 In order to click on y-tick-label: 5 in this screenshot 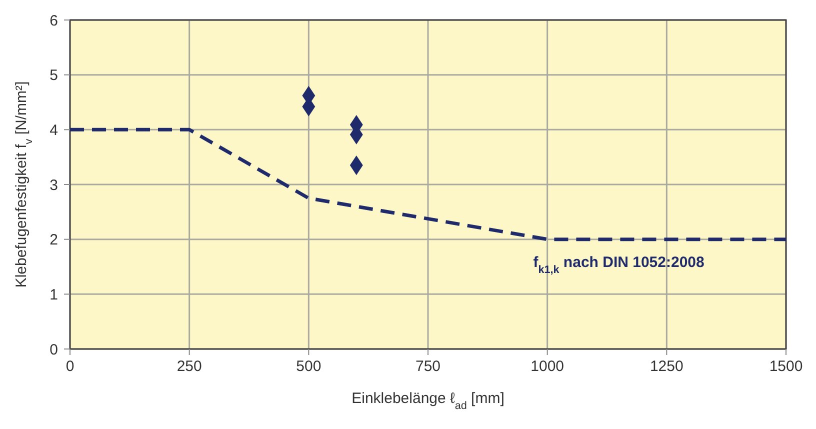, I will do `click(54, 75)`.